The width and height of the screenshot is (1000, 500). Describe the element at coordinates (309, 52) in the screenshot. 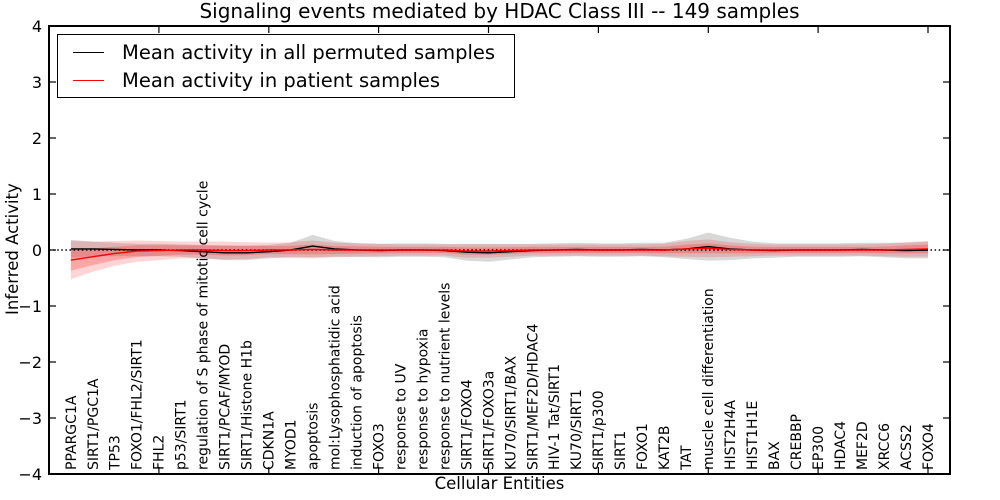

I see `legend-label-permuted: Mean activity in all permuted samples` at that location.